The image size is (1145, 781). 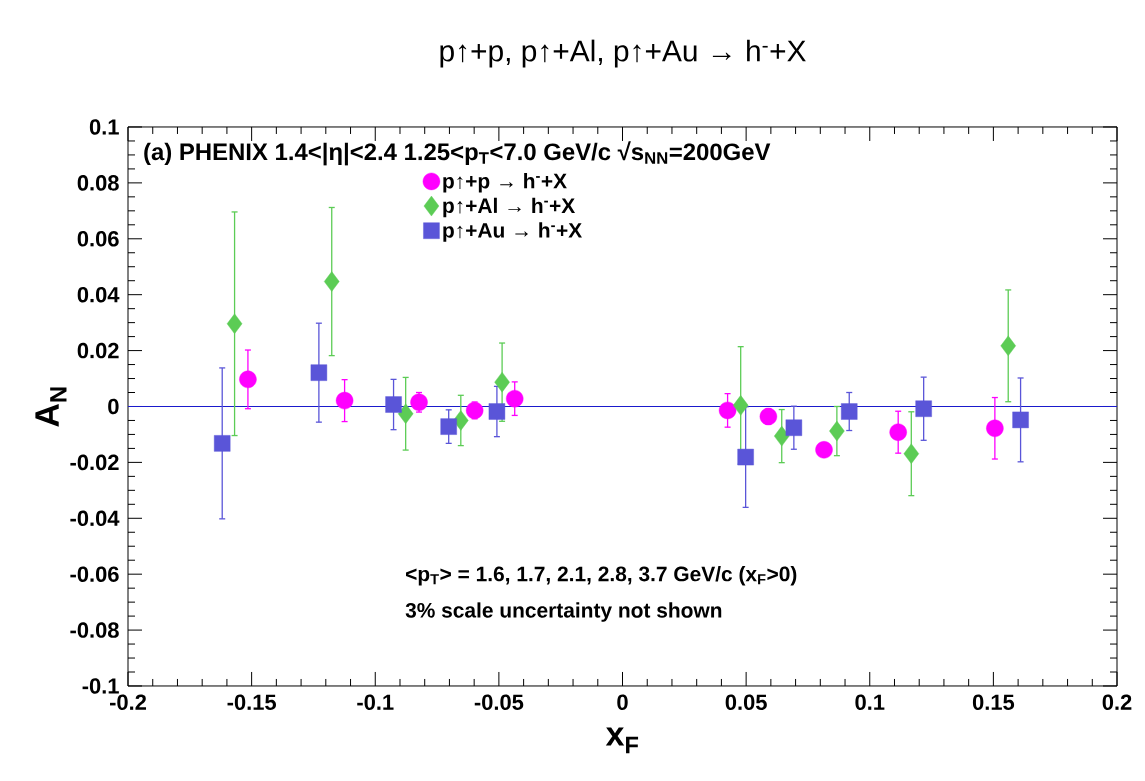 What do you see at coordinates (94, 630) in the screenshot?
I see `y-tick-label: -0.08` at bounding box center [94, 630].